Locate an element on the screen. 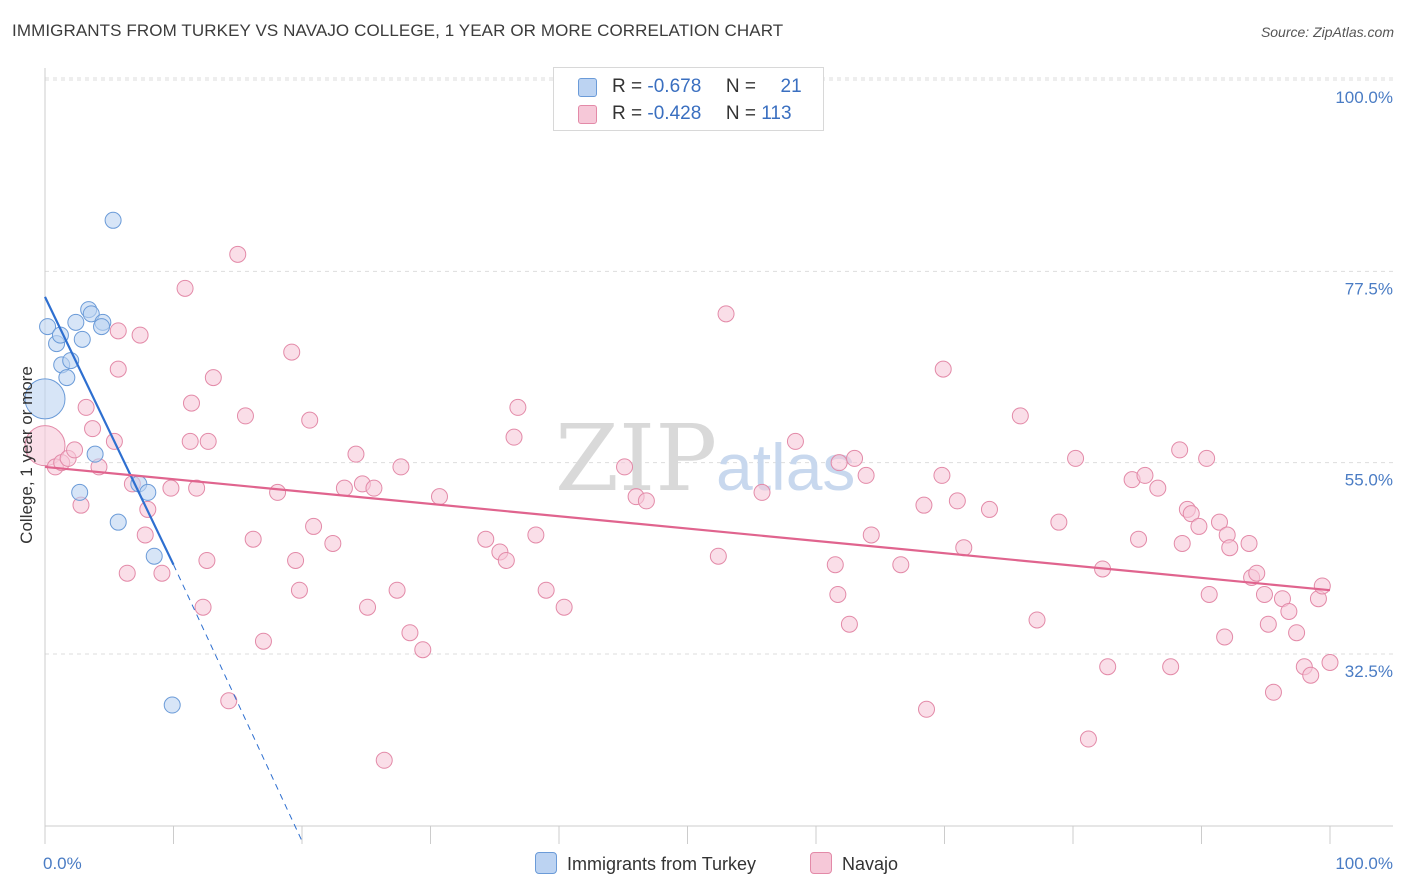 The height and width of the screenshot is (892, 1406). legend-r-value: -0.678 is located at coordinates (674, 86).